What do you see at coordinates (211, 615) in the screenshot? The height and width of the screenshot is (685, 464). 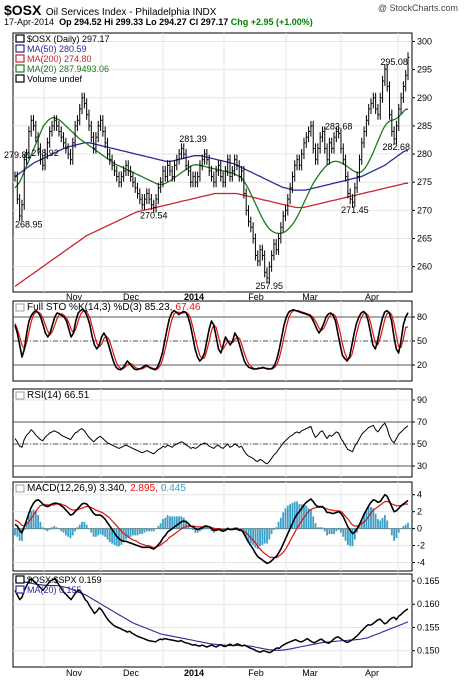 I see `ratio-line` at bounding box center [211, 615].